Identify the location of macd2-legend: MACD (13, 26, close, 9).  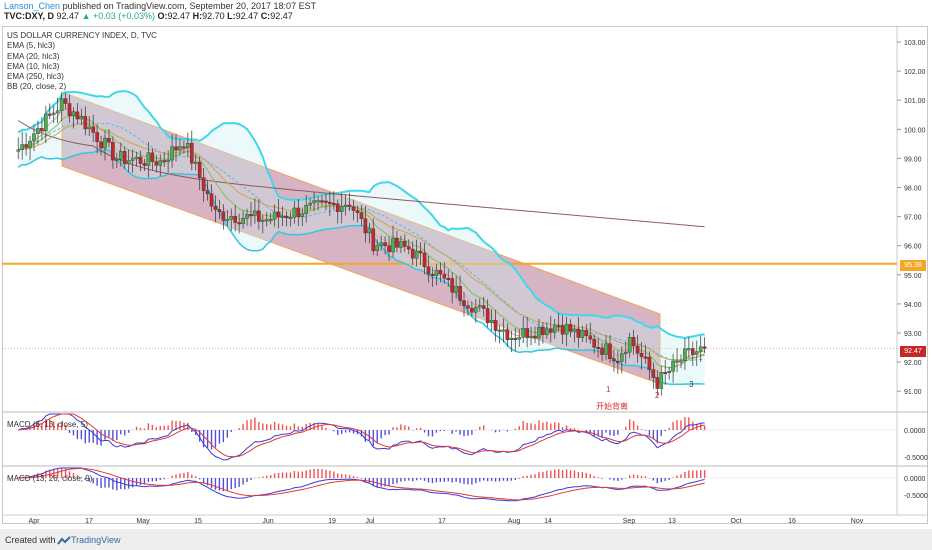
(50, 478).